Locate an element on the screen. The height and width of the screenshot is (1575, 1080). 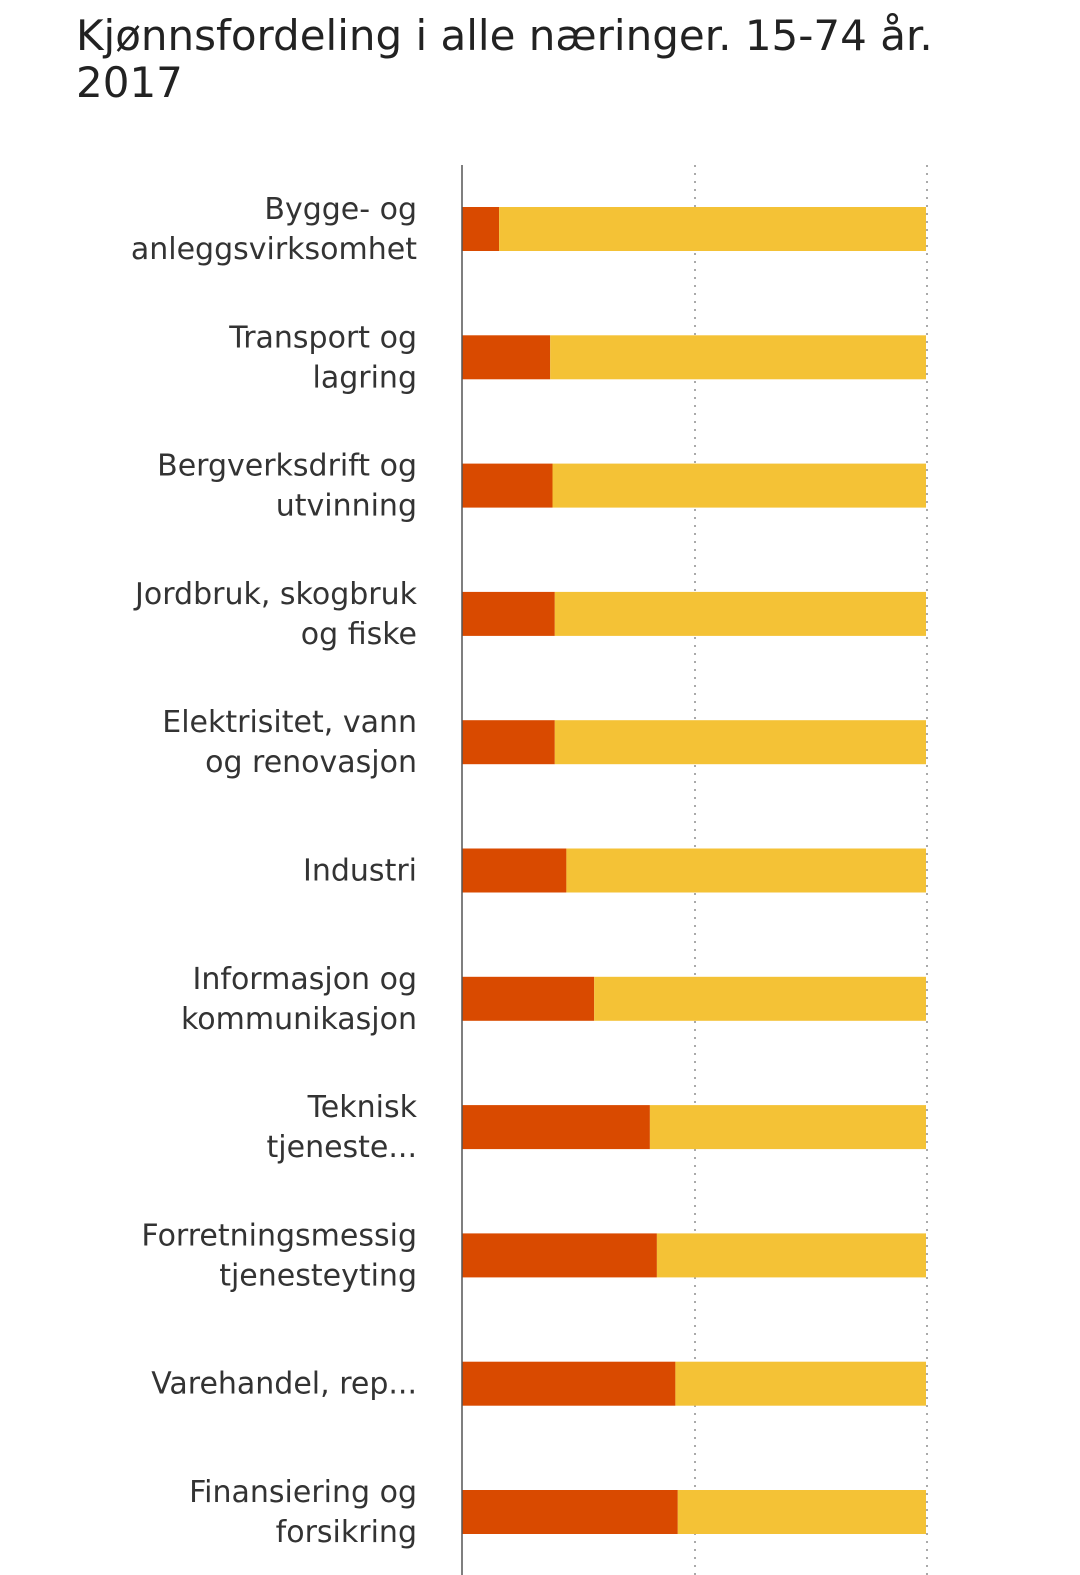
category-label-4: Jordbruk, skogbruk og fiske is located at coordinates (275, 614).